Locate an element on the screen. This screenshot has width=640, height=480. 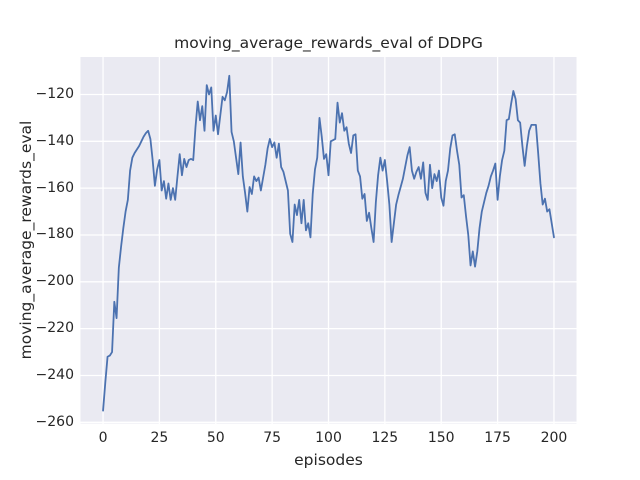
y-tick-label: −220 is located at coordinates (54, 328).